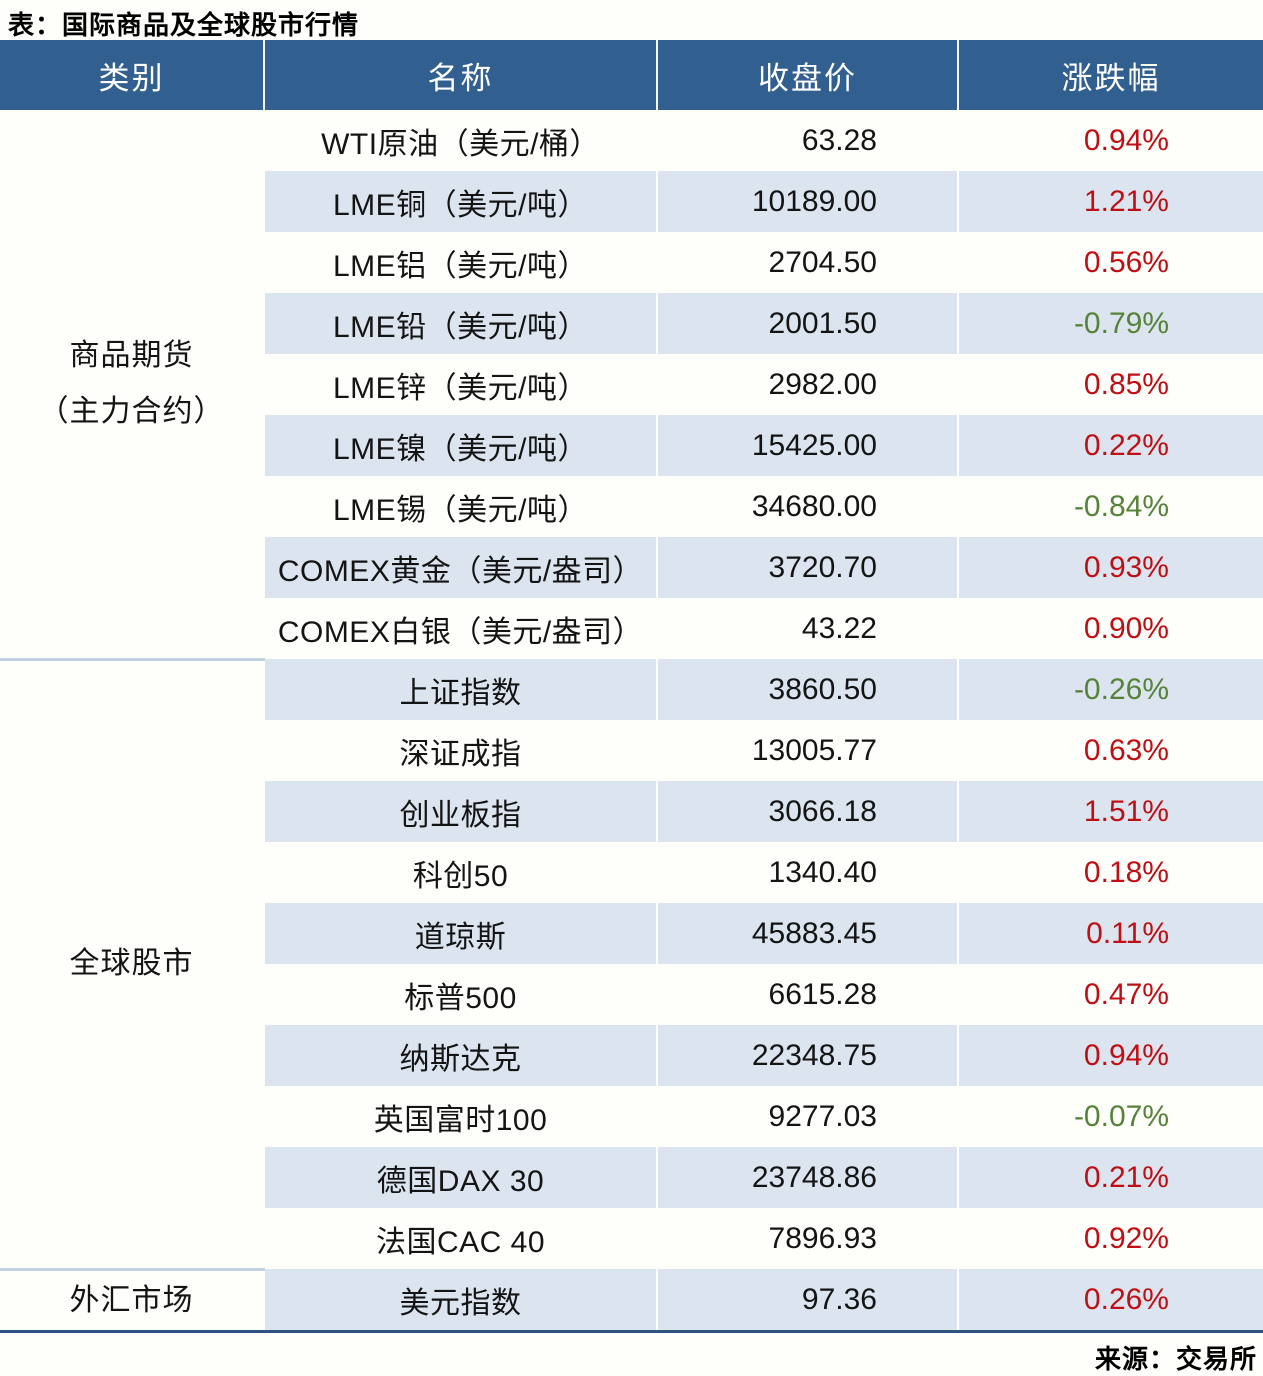  I want to click on table-bottom-border, so click(631, 1331).